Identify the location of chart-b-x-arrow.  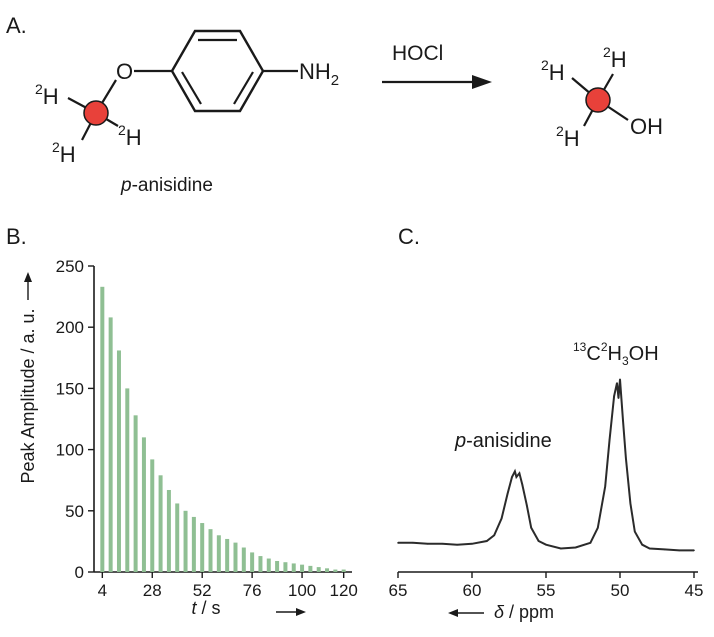
(291, 612).